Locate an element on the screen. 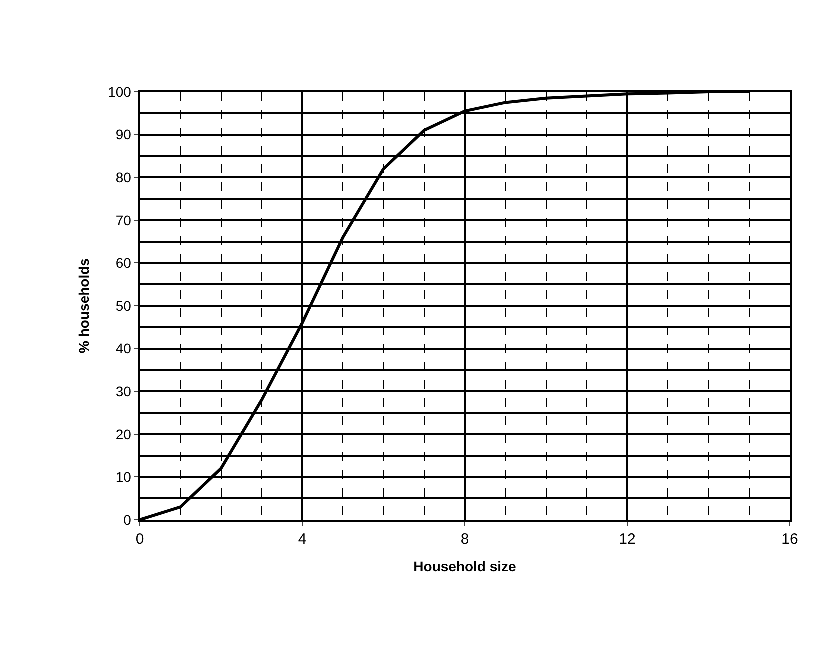 The width and height of the screenshot is (823, 668). x-tick-label: 4 is located at coordinates (302, 539).